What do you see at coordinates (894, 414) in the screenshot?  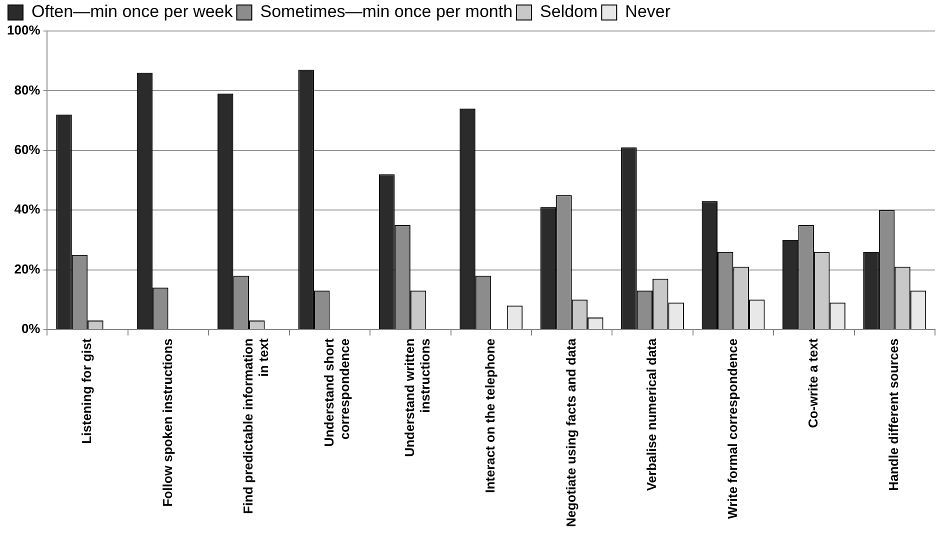 I see `x-tick-label: Handle different sources` at bounding box center [894, 414].